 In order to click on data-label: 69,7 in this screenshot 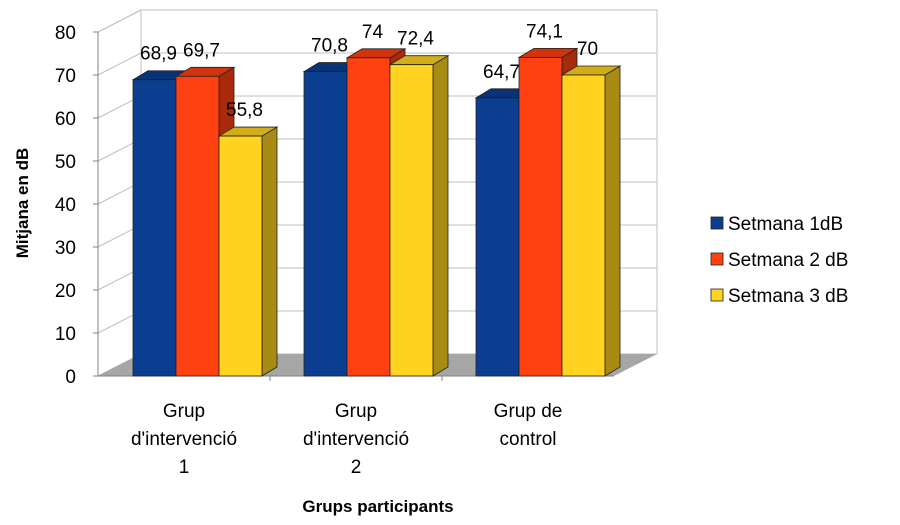, I will do `click(201, 50)`.